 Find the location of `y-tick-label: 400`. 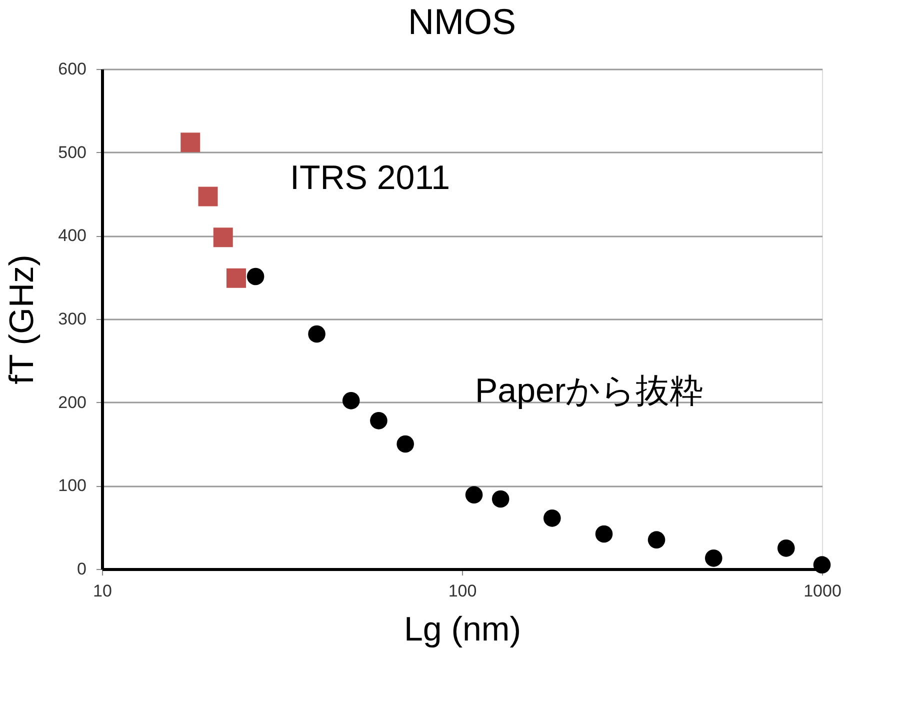

y-tick-label: 400 is located at coordinates (72, 236).